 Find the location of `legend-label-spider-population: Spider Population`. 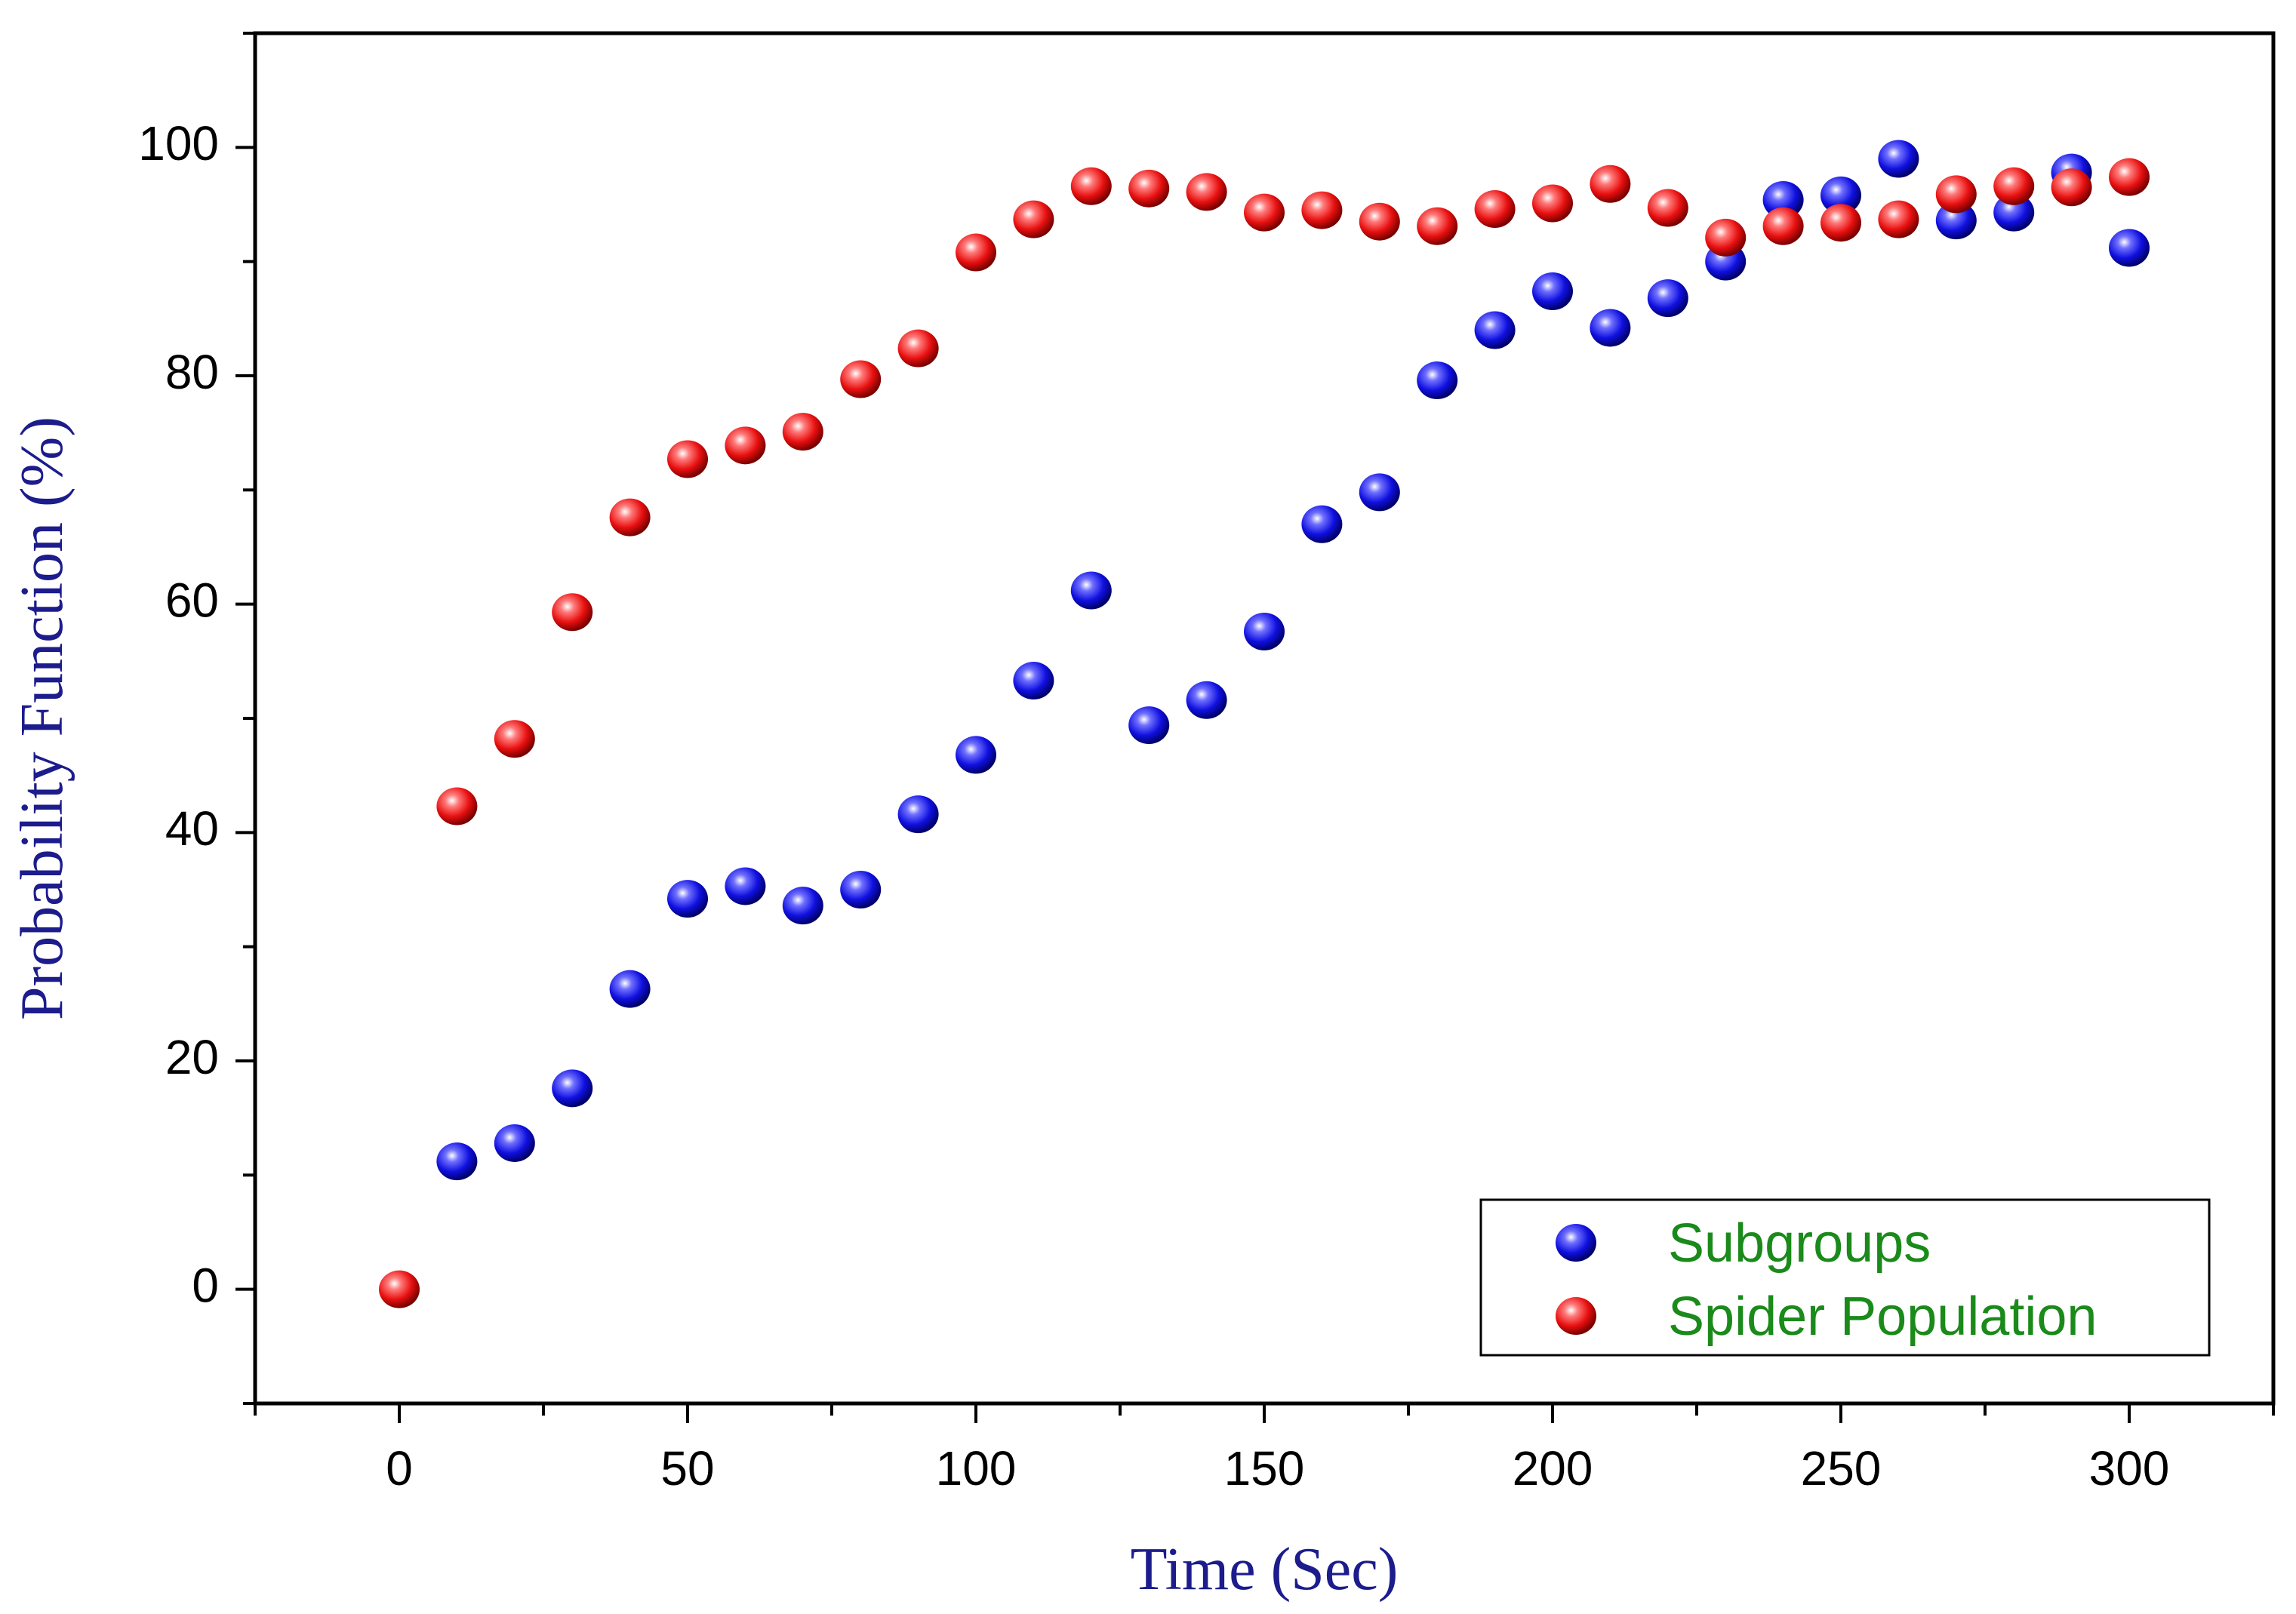

legend-label-spider-population: Spider Population is located at coordinates (1882, 1317).